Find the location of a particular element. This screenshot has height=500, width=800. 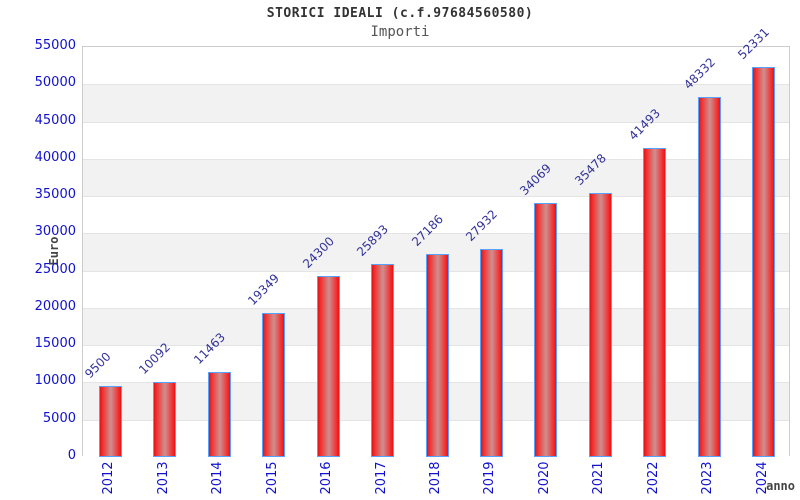

bar-2014 is located at coordinates (219, 414).